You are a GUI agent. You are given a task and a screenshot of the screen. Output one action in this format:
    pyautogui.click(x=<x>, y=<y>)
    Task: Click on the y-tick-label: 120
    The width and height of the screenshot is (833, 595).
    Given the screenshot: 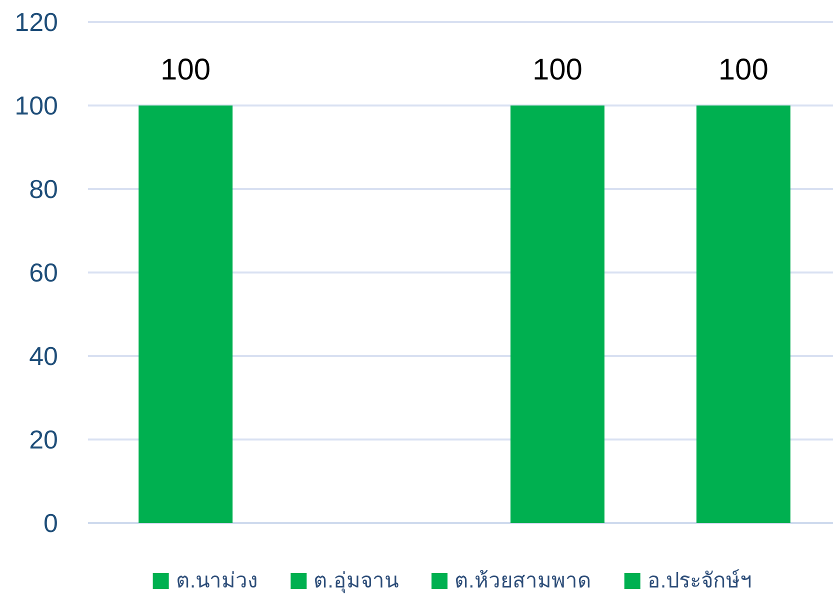 What is the action you would take?
    pyautogui.click(x=36, y=22)
    